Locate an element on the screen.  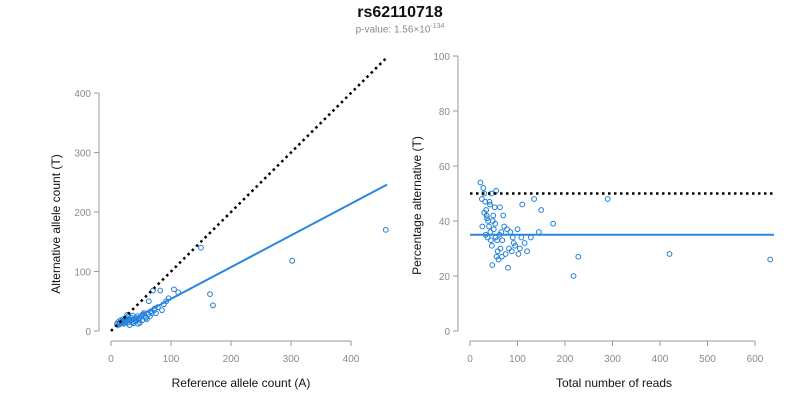
left-y-tick-label: 100 is located at coordinates (82, 273).